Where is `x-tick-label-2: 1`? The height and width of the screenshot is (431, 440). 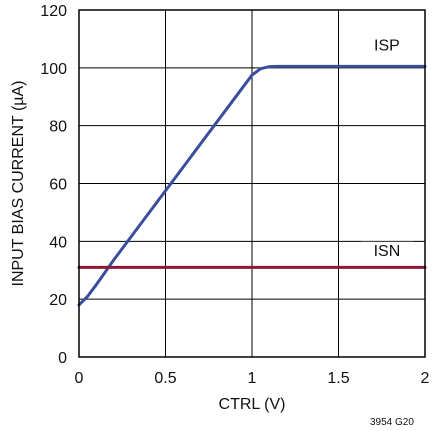
x-tick-label-2: 1 is located at coordinates (252, 378).